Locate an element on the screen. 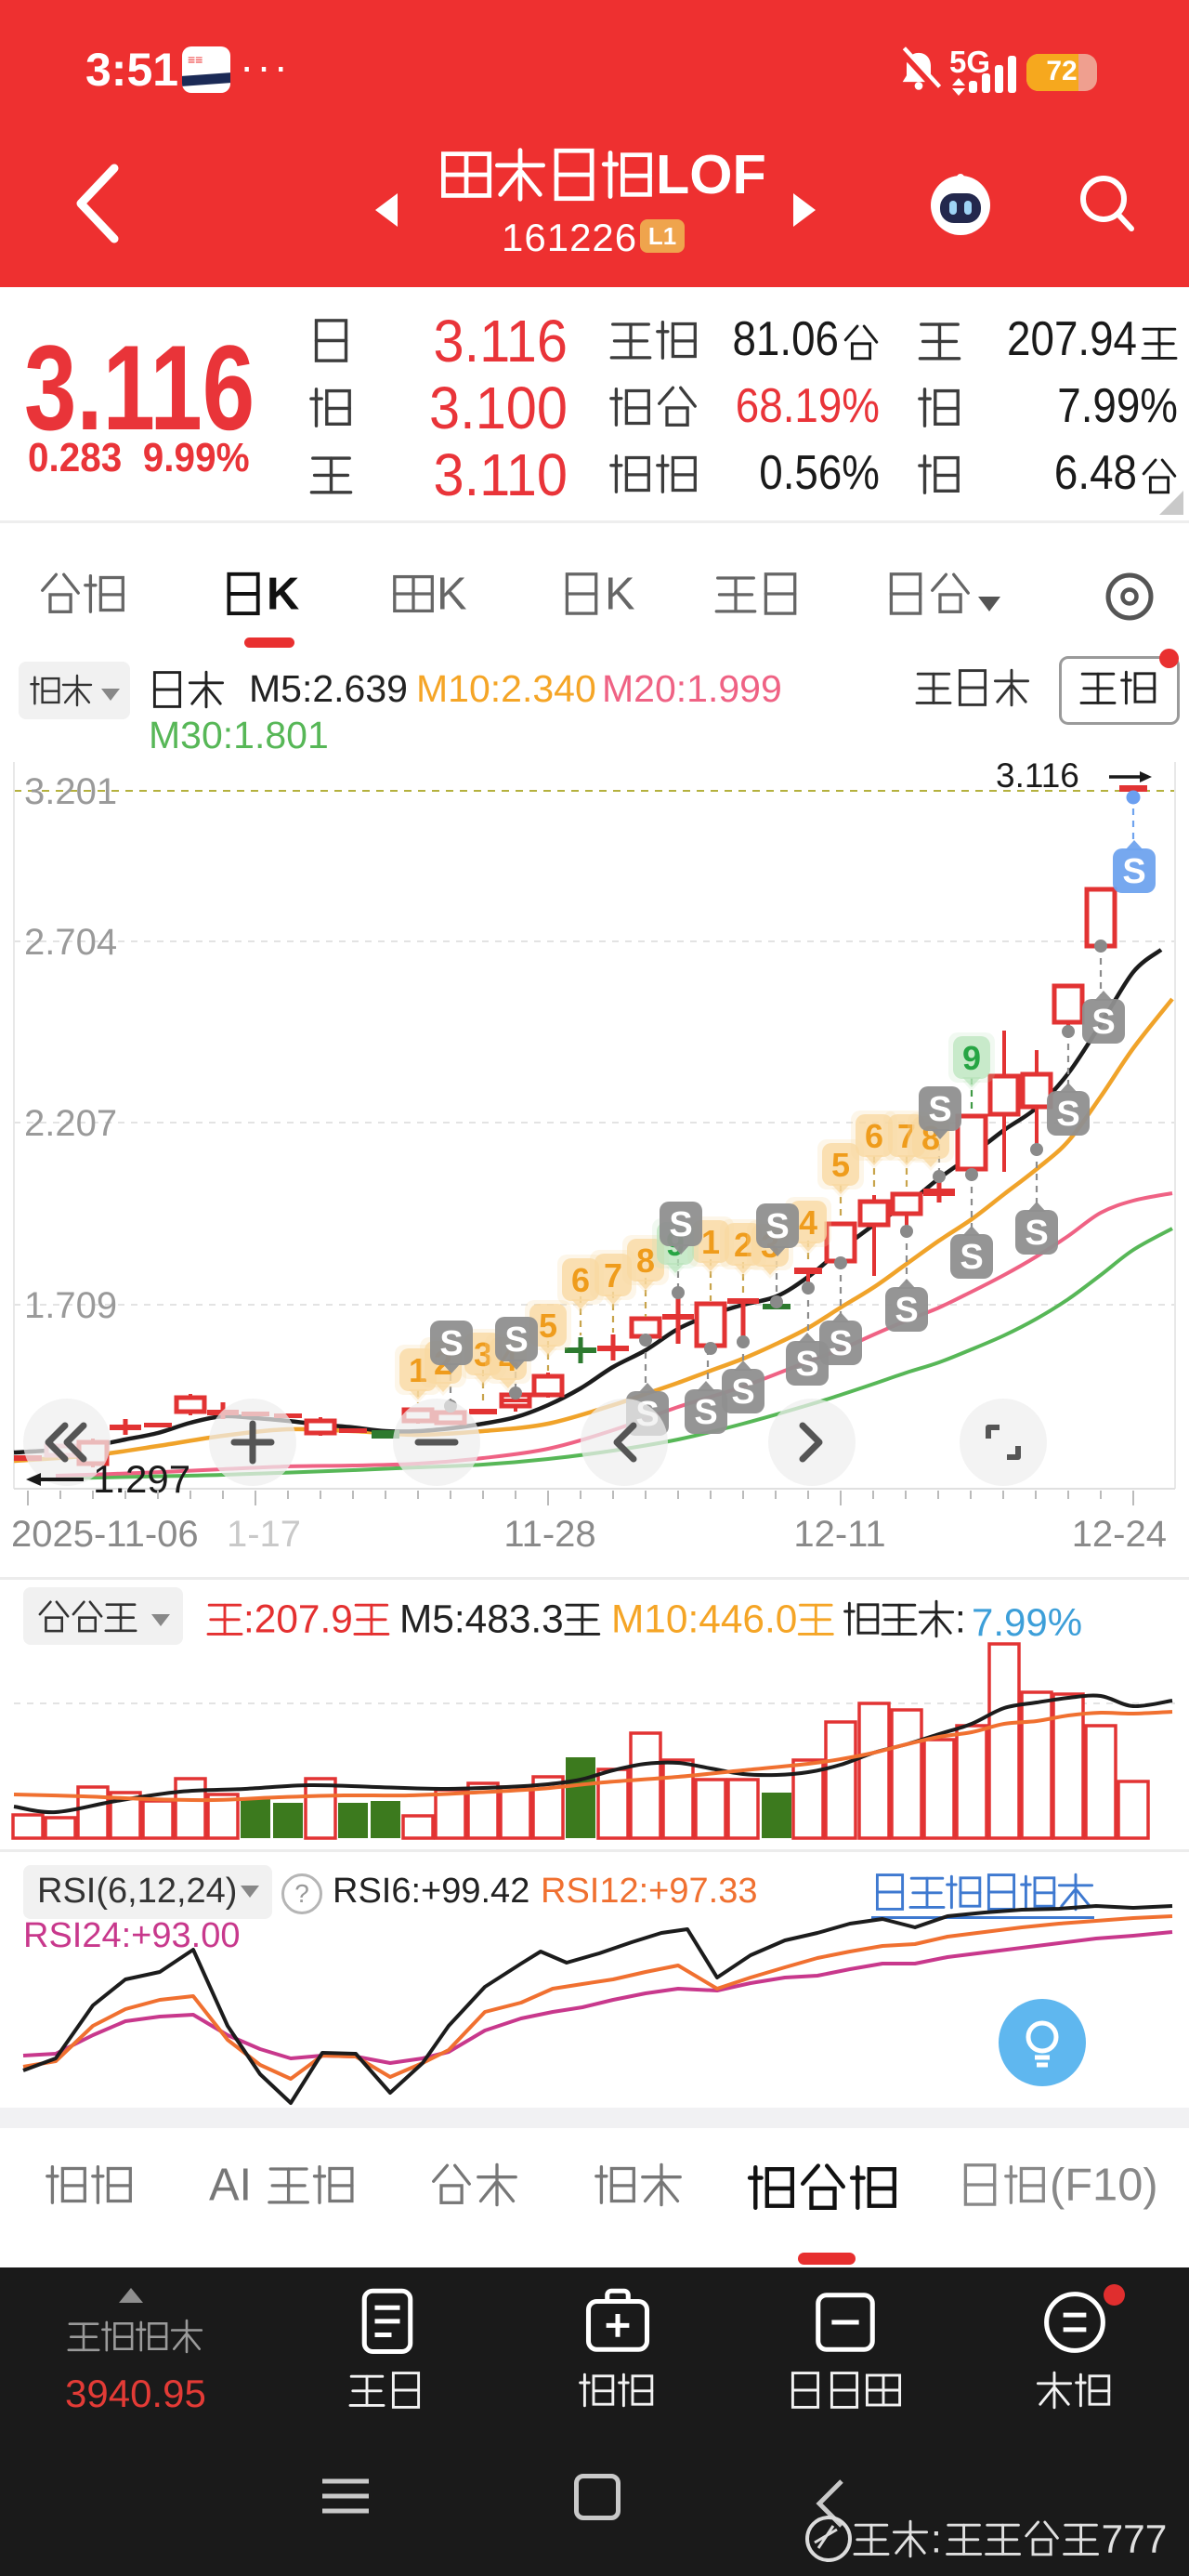 This screenshot has height=2576, width=1189. svg-text: AI is located at coordinates (230, 2186).